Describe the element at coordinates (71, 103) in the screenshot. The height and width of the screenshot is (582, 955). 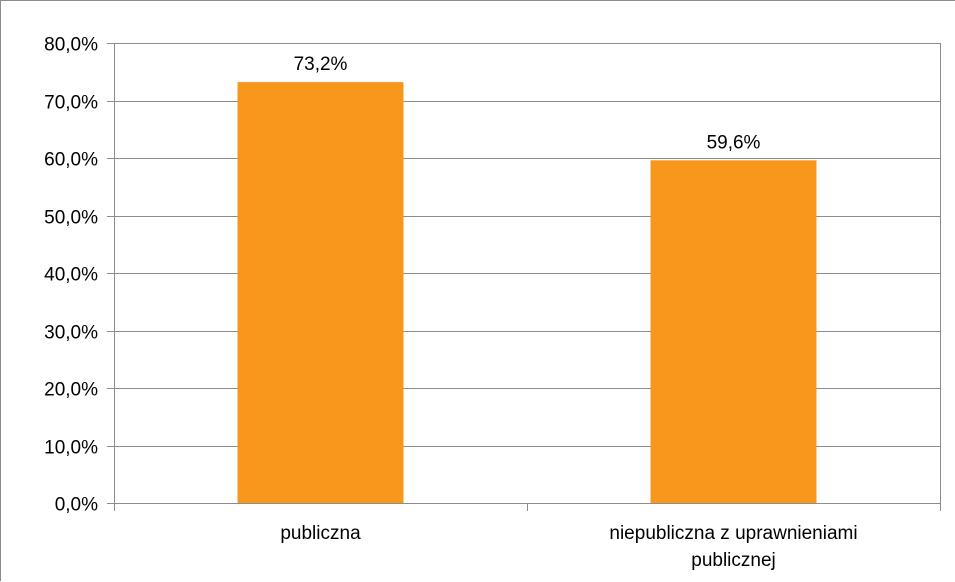
I see `y-tick-label: 70,0%` at that location.